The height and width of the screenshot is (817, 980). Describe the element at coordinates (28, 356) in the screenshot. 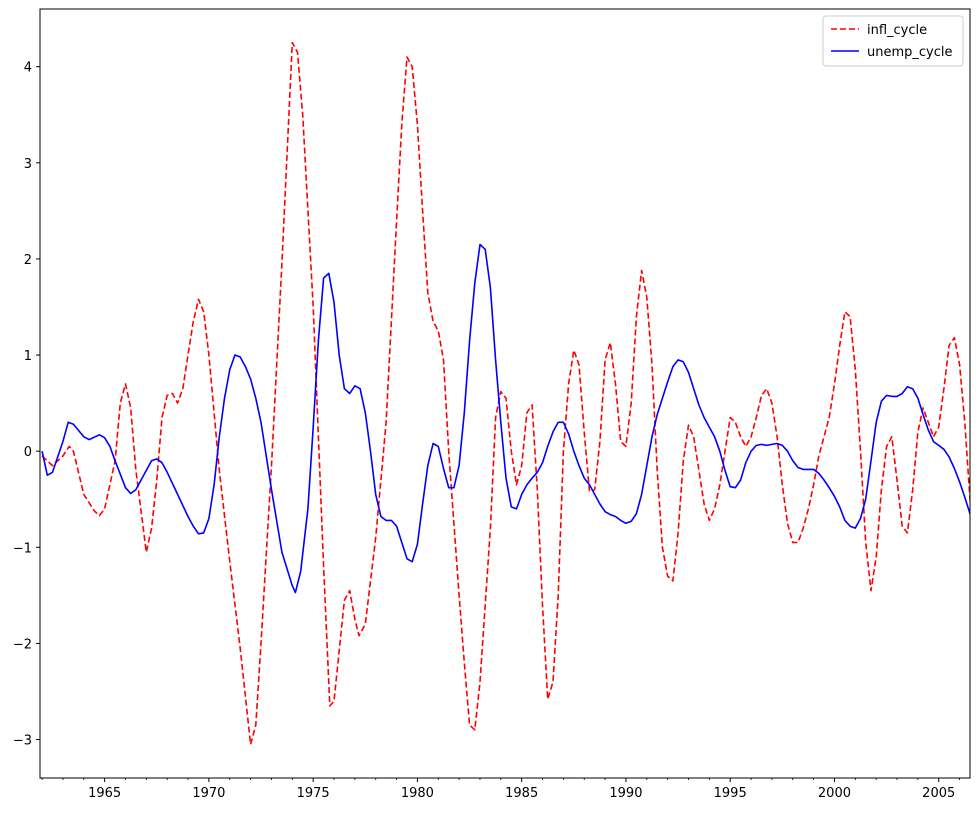

I see `y-tick-label: 1` at that location.